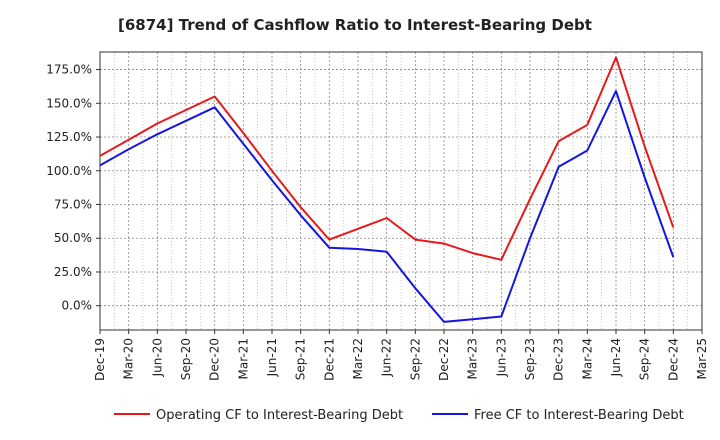 Image resolution: width=720 pixels, height=440 pixels. What do you see at coordinates (69, 171) in the screenshot?
I see `y-tick-label: 100.0%` at bounding box center [69, 171].